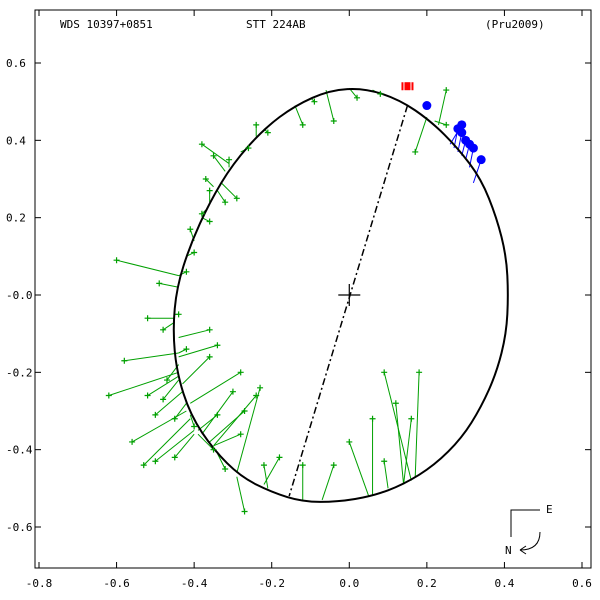 Image resolution: width=600 pixels, height=600 pixels. I want to click on east-label: E, so click(549, 509).